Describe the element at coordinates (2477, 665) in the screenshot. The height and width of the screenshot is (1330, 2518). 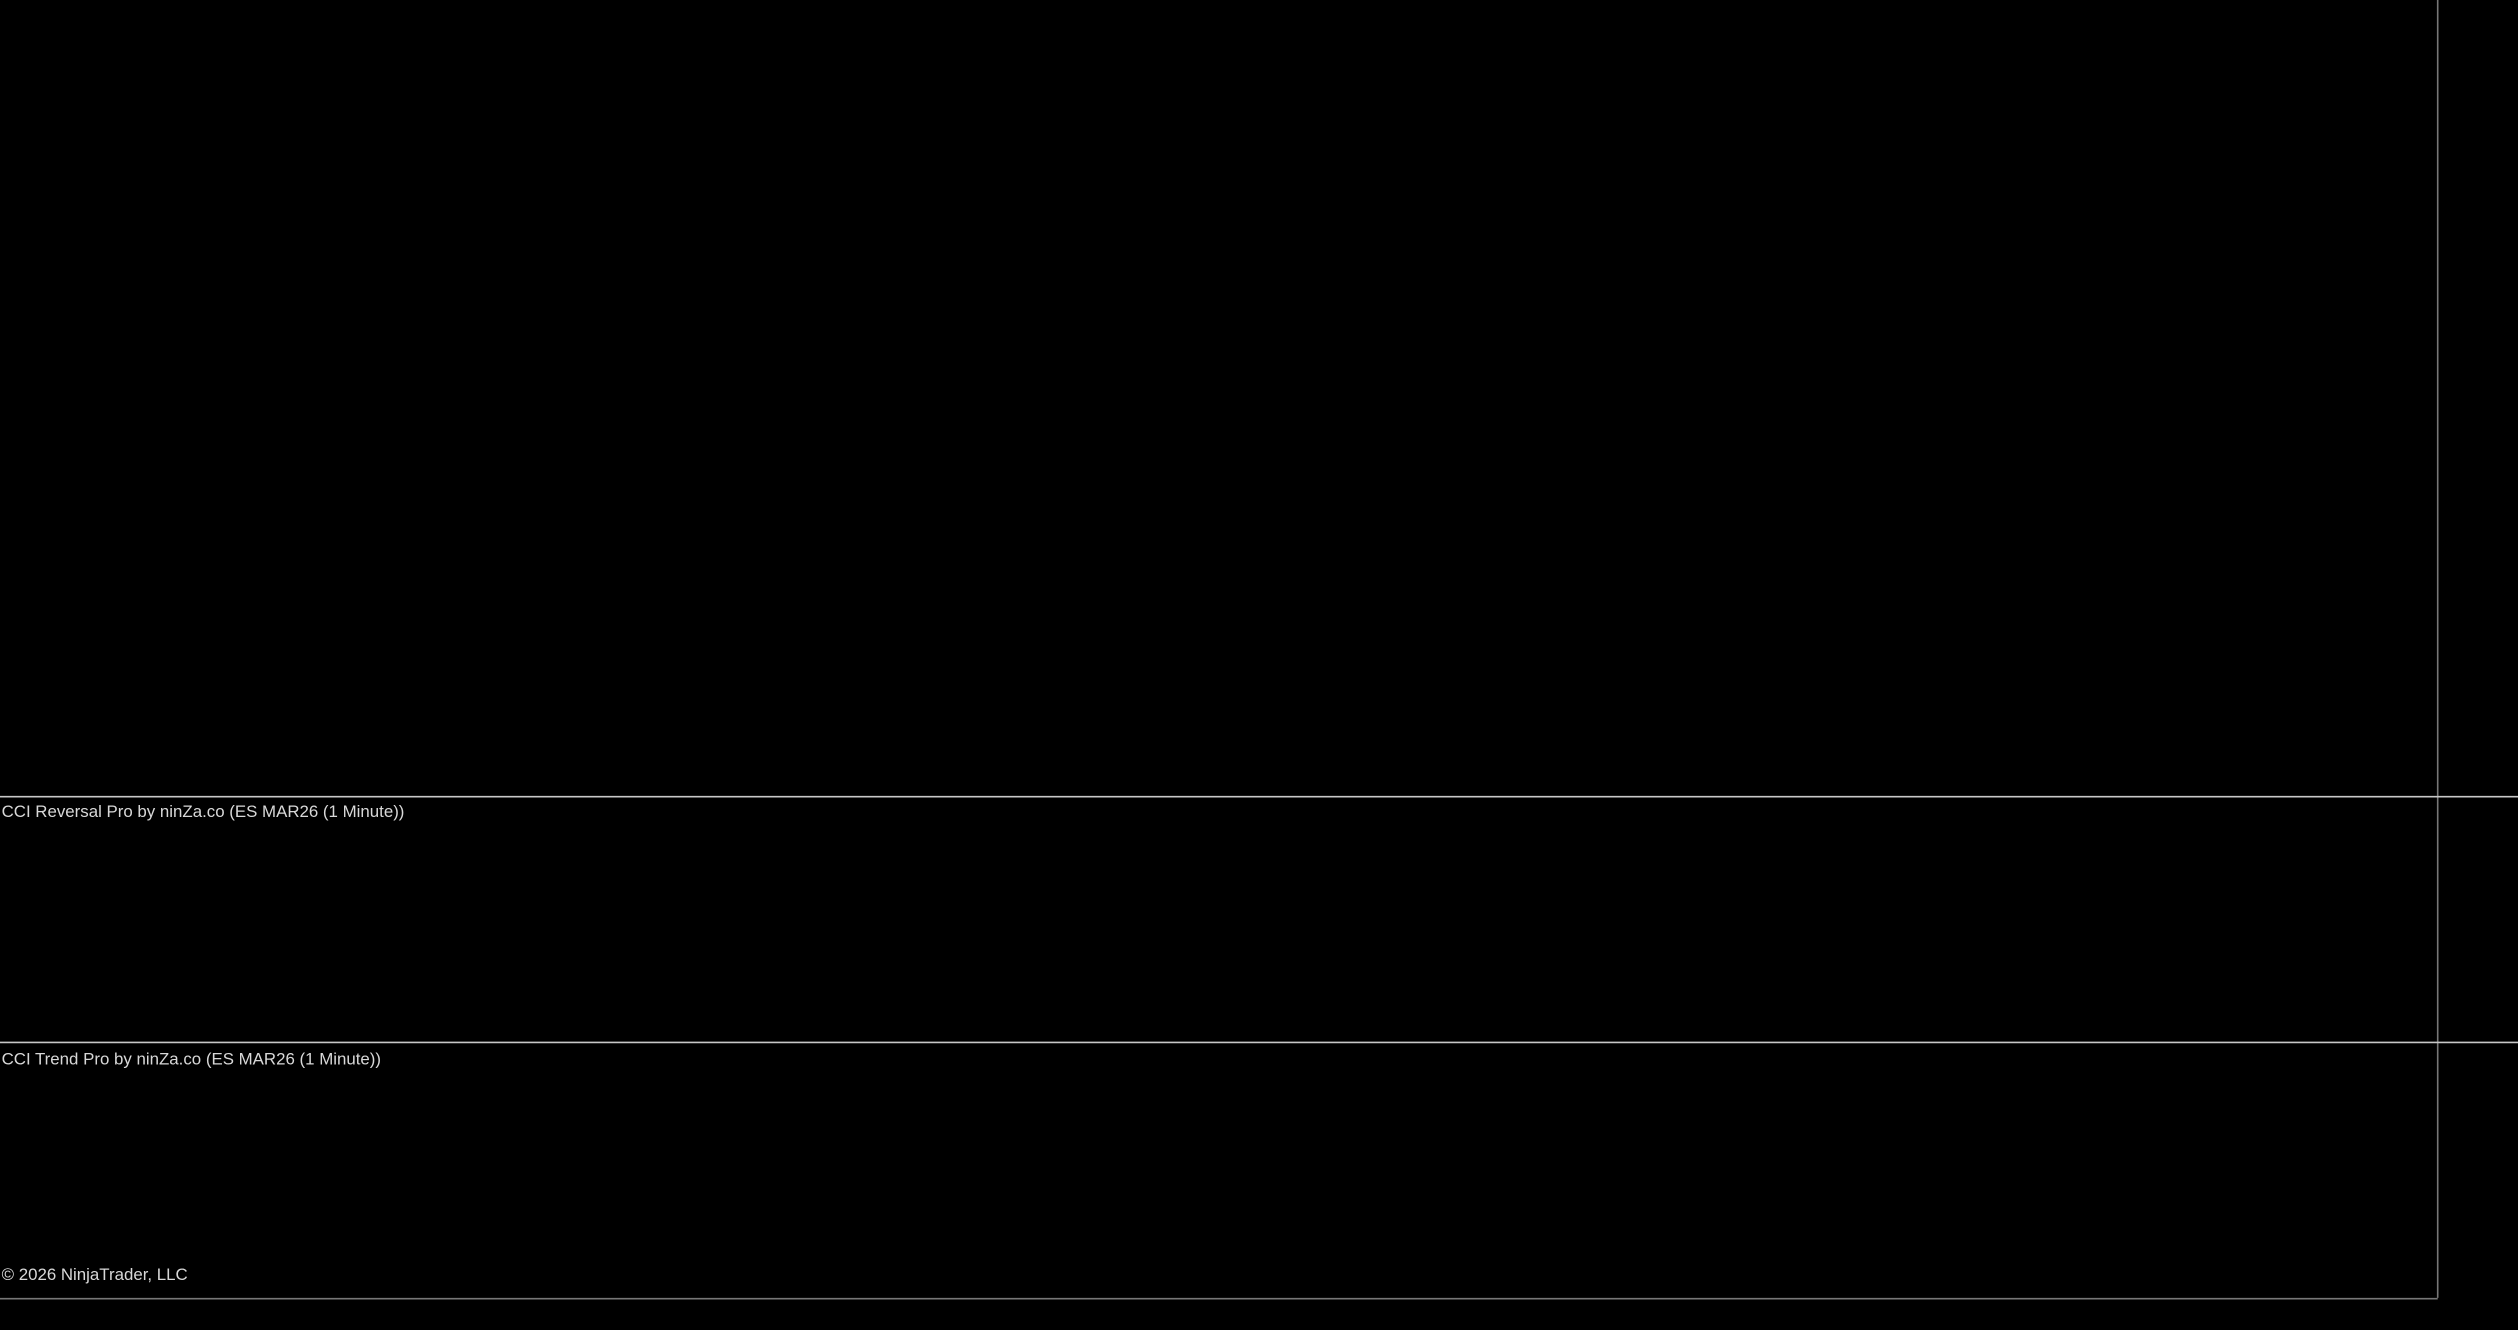
I see `axis-background` at that location.